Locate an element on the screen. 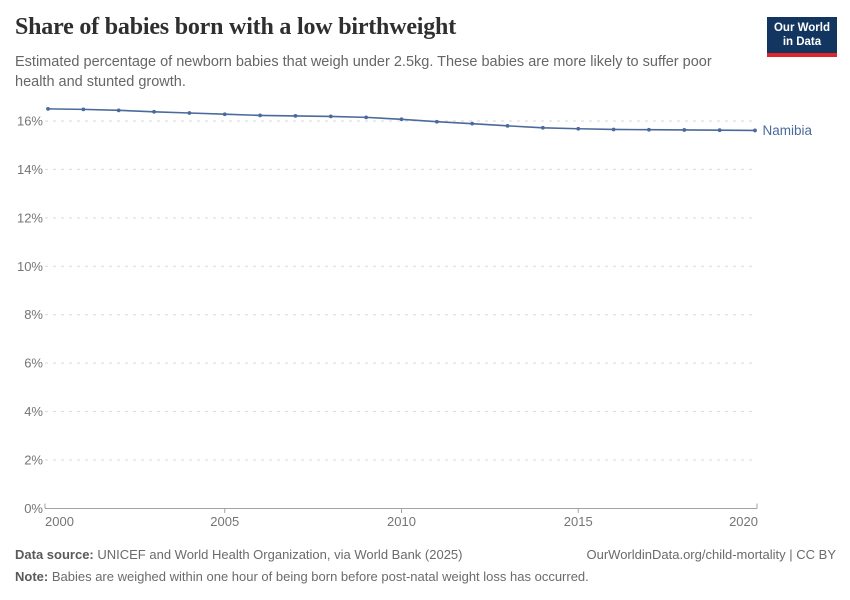 The height and width of the screenshot is (600, 850). owid-logo: Our World in Data is located at coordinates (801, 37).